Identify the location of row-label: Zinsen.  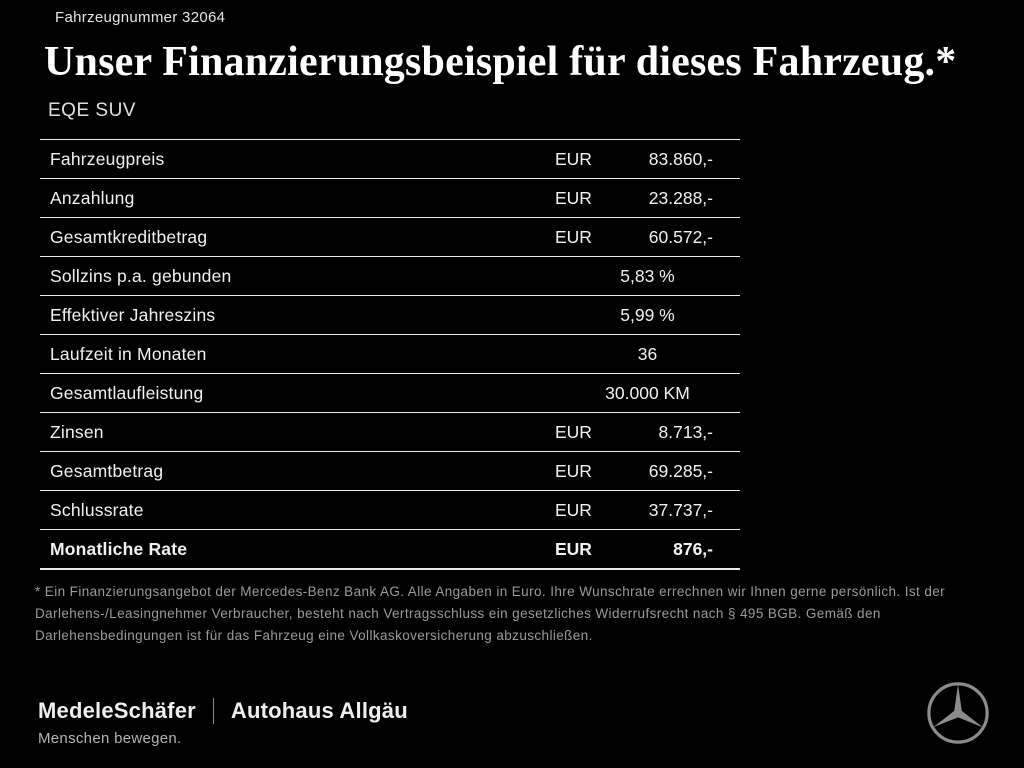
(77, 431).